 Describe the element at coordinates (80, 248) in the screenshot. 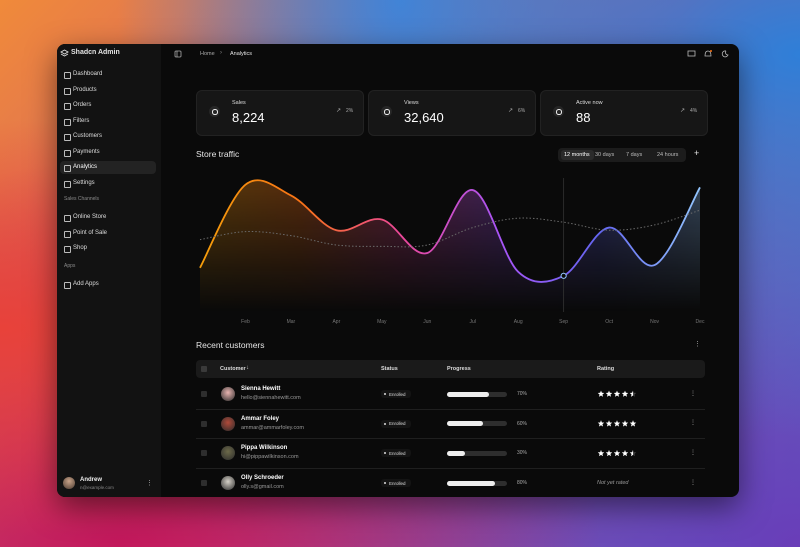

I see `nav-item: Shop` at that location.